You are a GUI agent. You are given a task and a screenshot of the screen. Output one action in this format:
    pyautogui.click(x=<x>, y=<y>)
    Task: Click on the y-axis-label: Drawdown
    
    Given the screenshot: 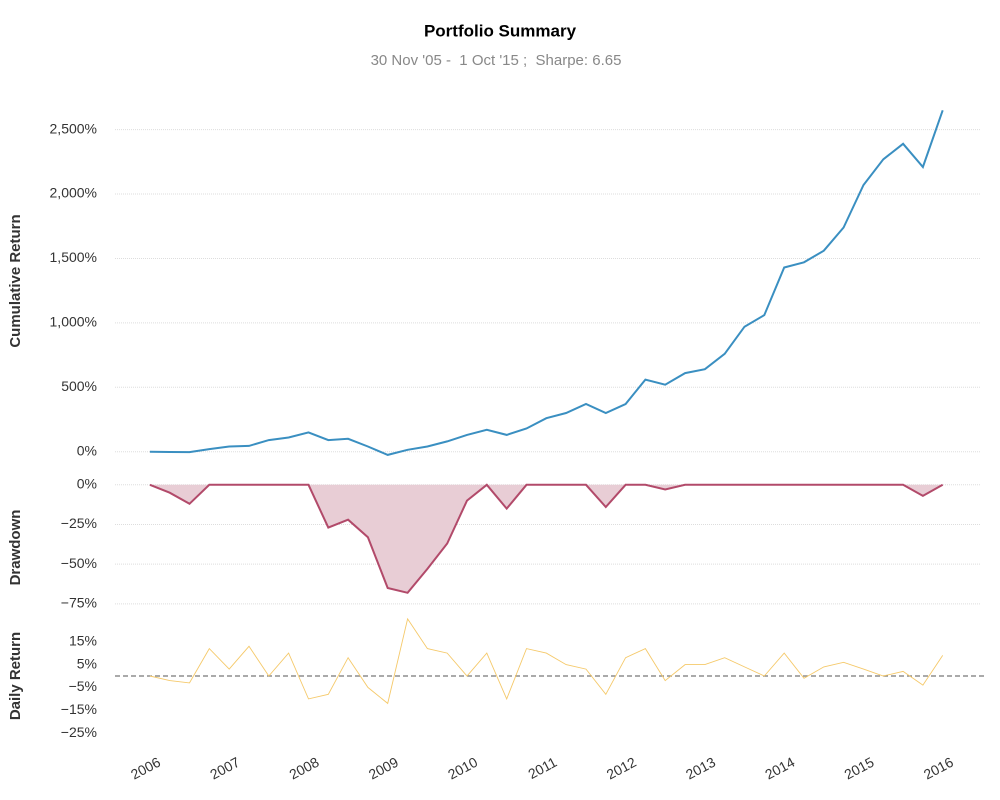 What is the action you would take?
    pyautogui.click(x=15, y=548)
    